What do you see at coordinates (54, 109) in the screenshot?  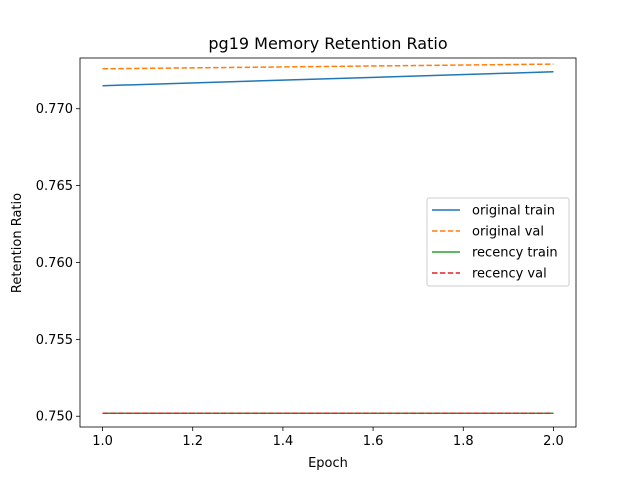 I see `y-tick-label: 0.770` at bounding box center [54, 109].